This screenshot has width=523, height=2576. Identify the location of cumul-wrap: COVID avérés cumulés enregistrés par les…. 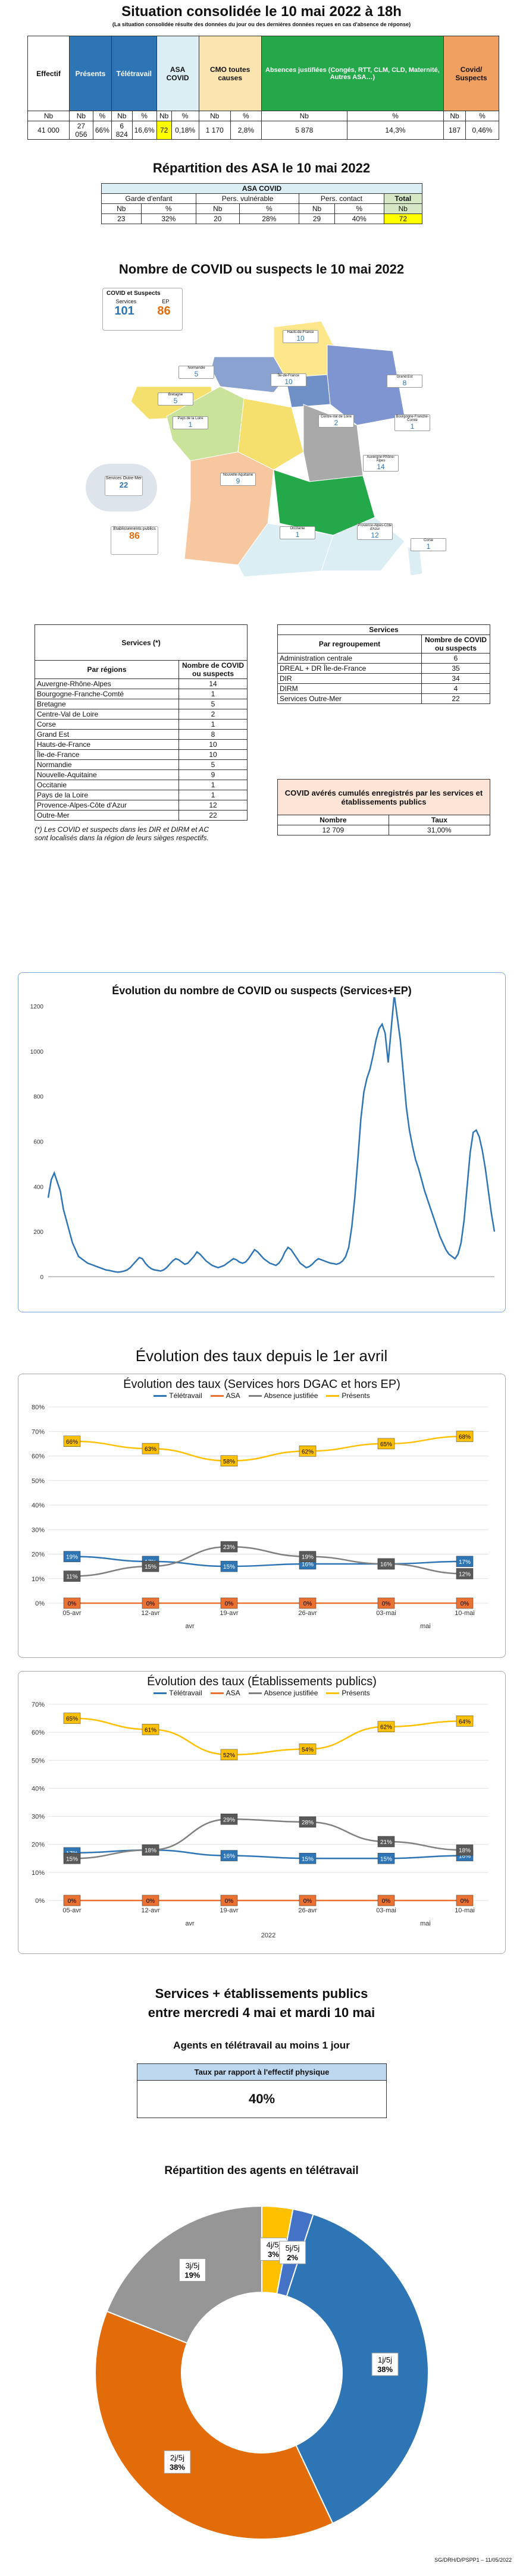
(384, 807).